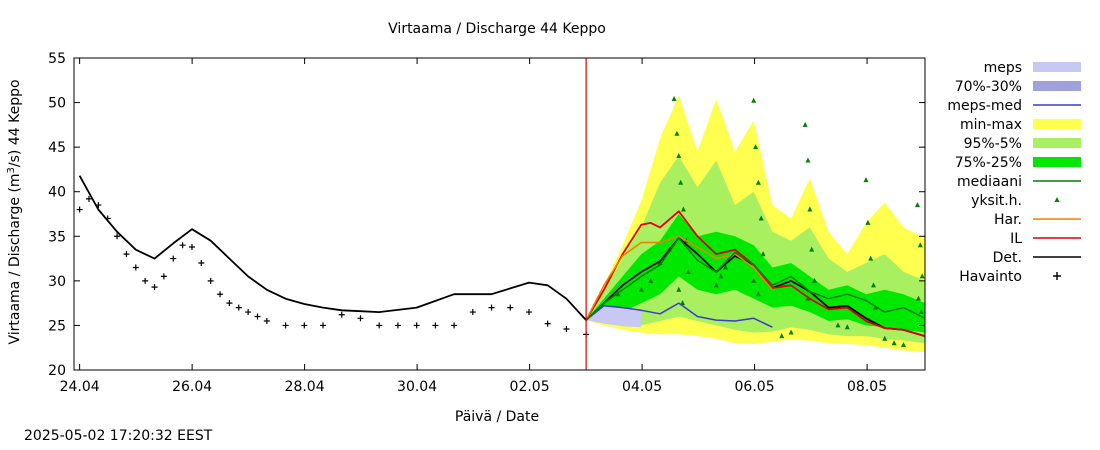 This screenshot has width=1100, height=450. What do you see at coordinates (497, 417) in the screenshot?
I see `x-axis-label: Päivä / Date` at bounding box center [497, 417].